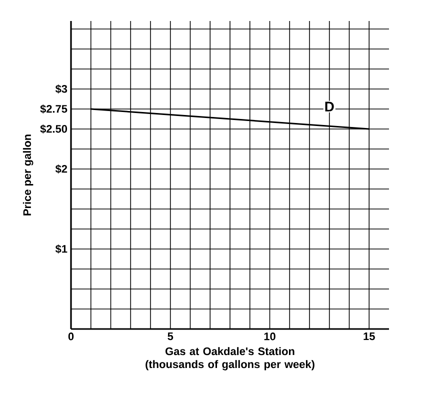 Image resolution: width=421 pixels, height=400 pixels. Describe the element at coordinates (61, 169) in the screenshot. I see `y-tick-label: $2` at that location.